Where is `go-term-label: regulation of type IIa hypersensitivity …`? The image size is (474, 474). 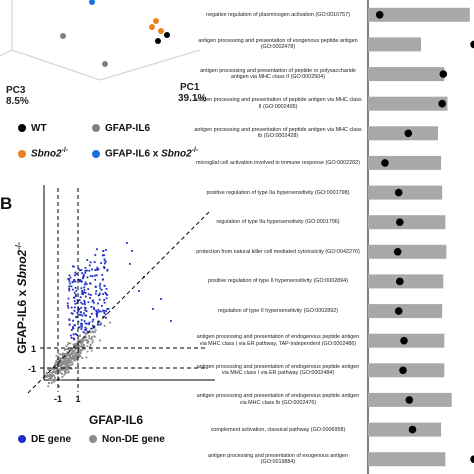
go-term-label: regulation of type IIa hypersensitivity … is located at coordinates (278, 222).